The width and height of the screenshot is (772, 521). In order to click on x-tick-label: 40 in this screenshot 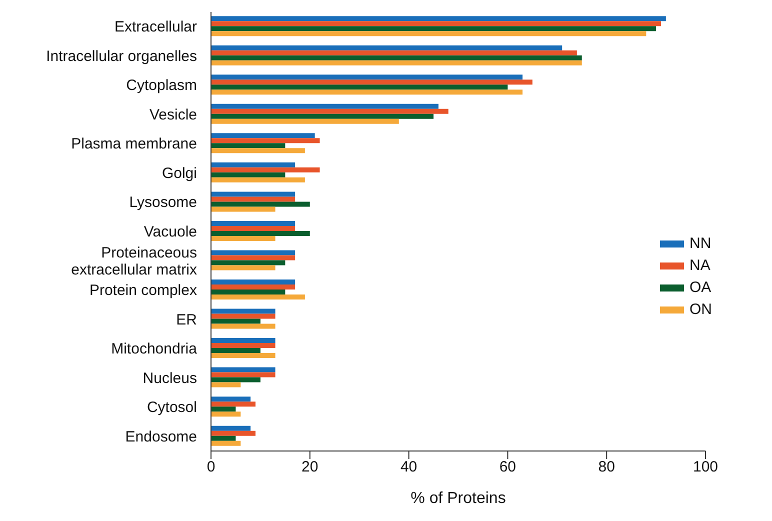, I will do `click(409, 467)`.